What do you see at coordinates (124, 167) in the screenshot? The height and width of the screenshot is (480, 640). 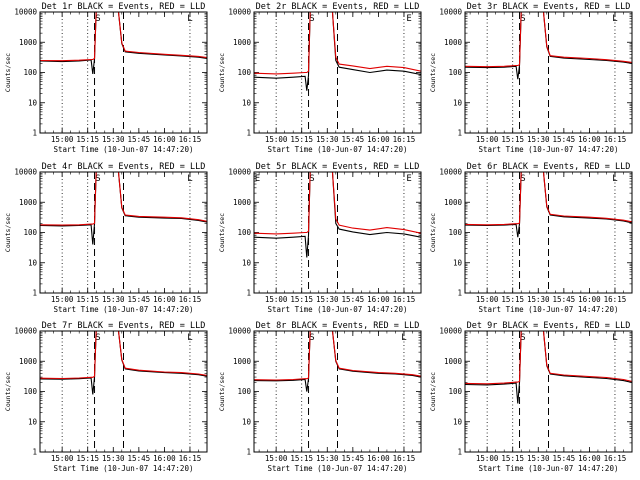 I see `chart-title: Det 4r BLACK = Events, RED = LLD` at bounding box center [124, 167].